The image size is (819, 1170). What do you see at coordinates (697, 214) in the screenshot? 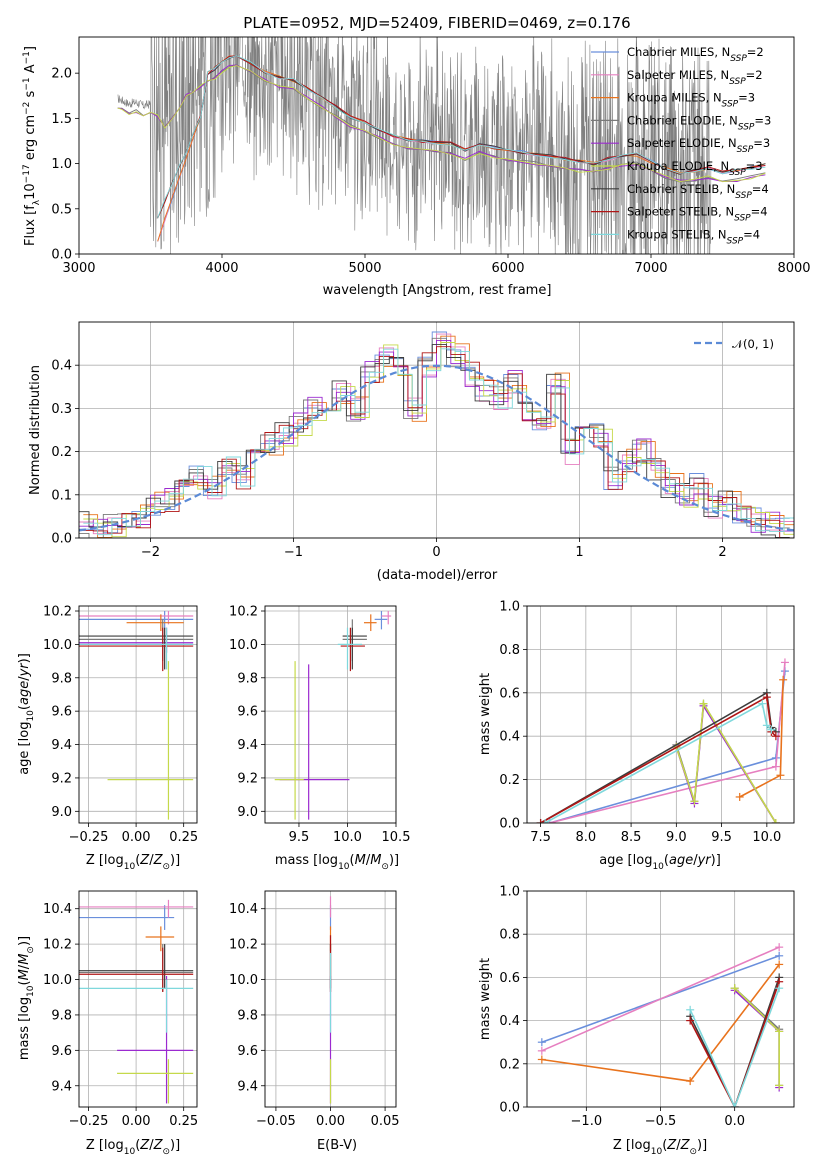
I see `legend-label: Salpeter STELIB, NSSP=4` at bounding box center [697, 214].